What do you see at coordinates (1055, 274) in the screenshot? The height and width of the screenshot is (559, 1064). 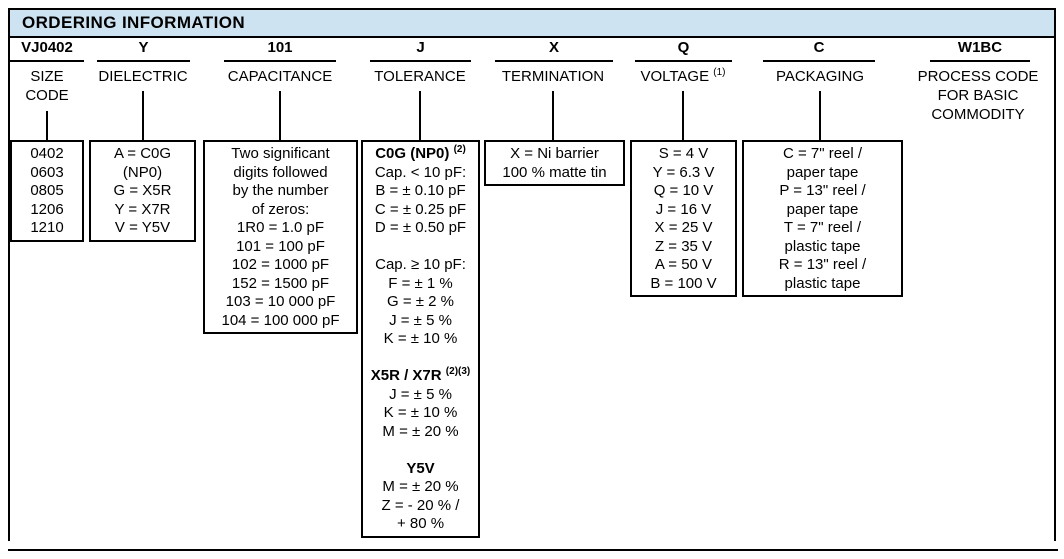 I see `frame-right-border` at bounding box center [1055, 274].